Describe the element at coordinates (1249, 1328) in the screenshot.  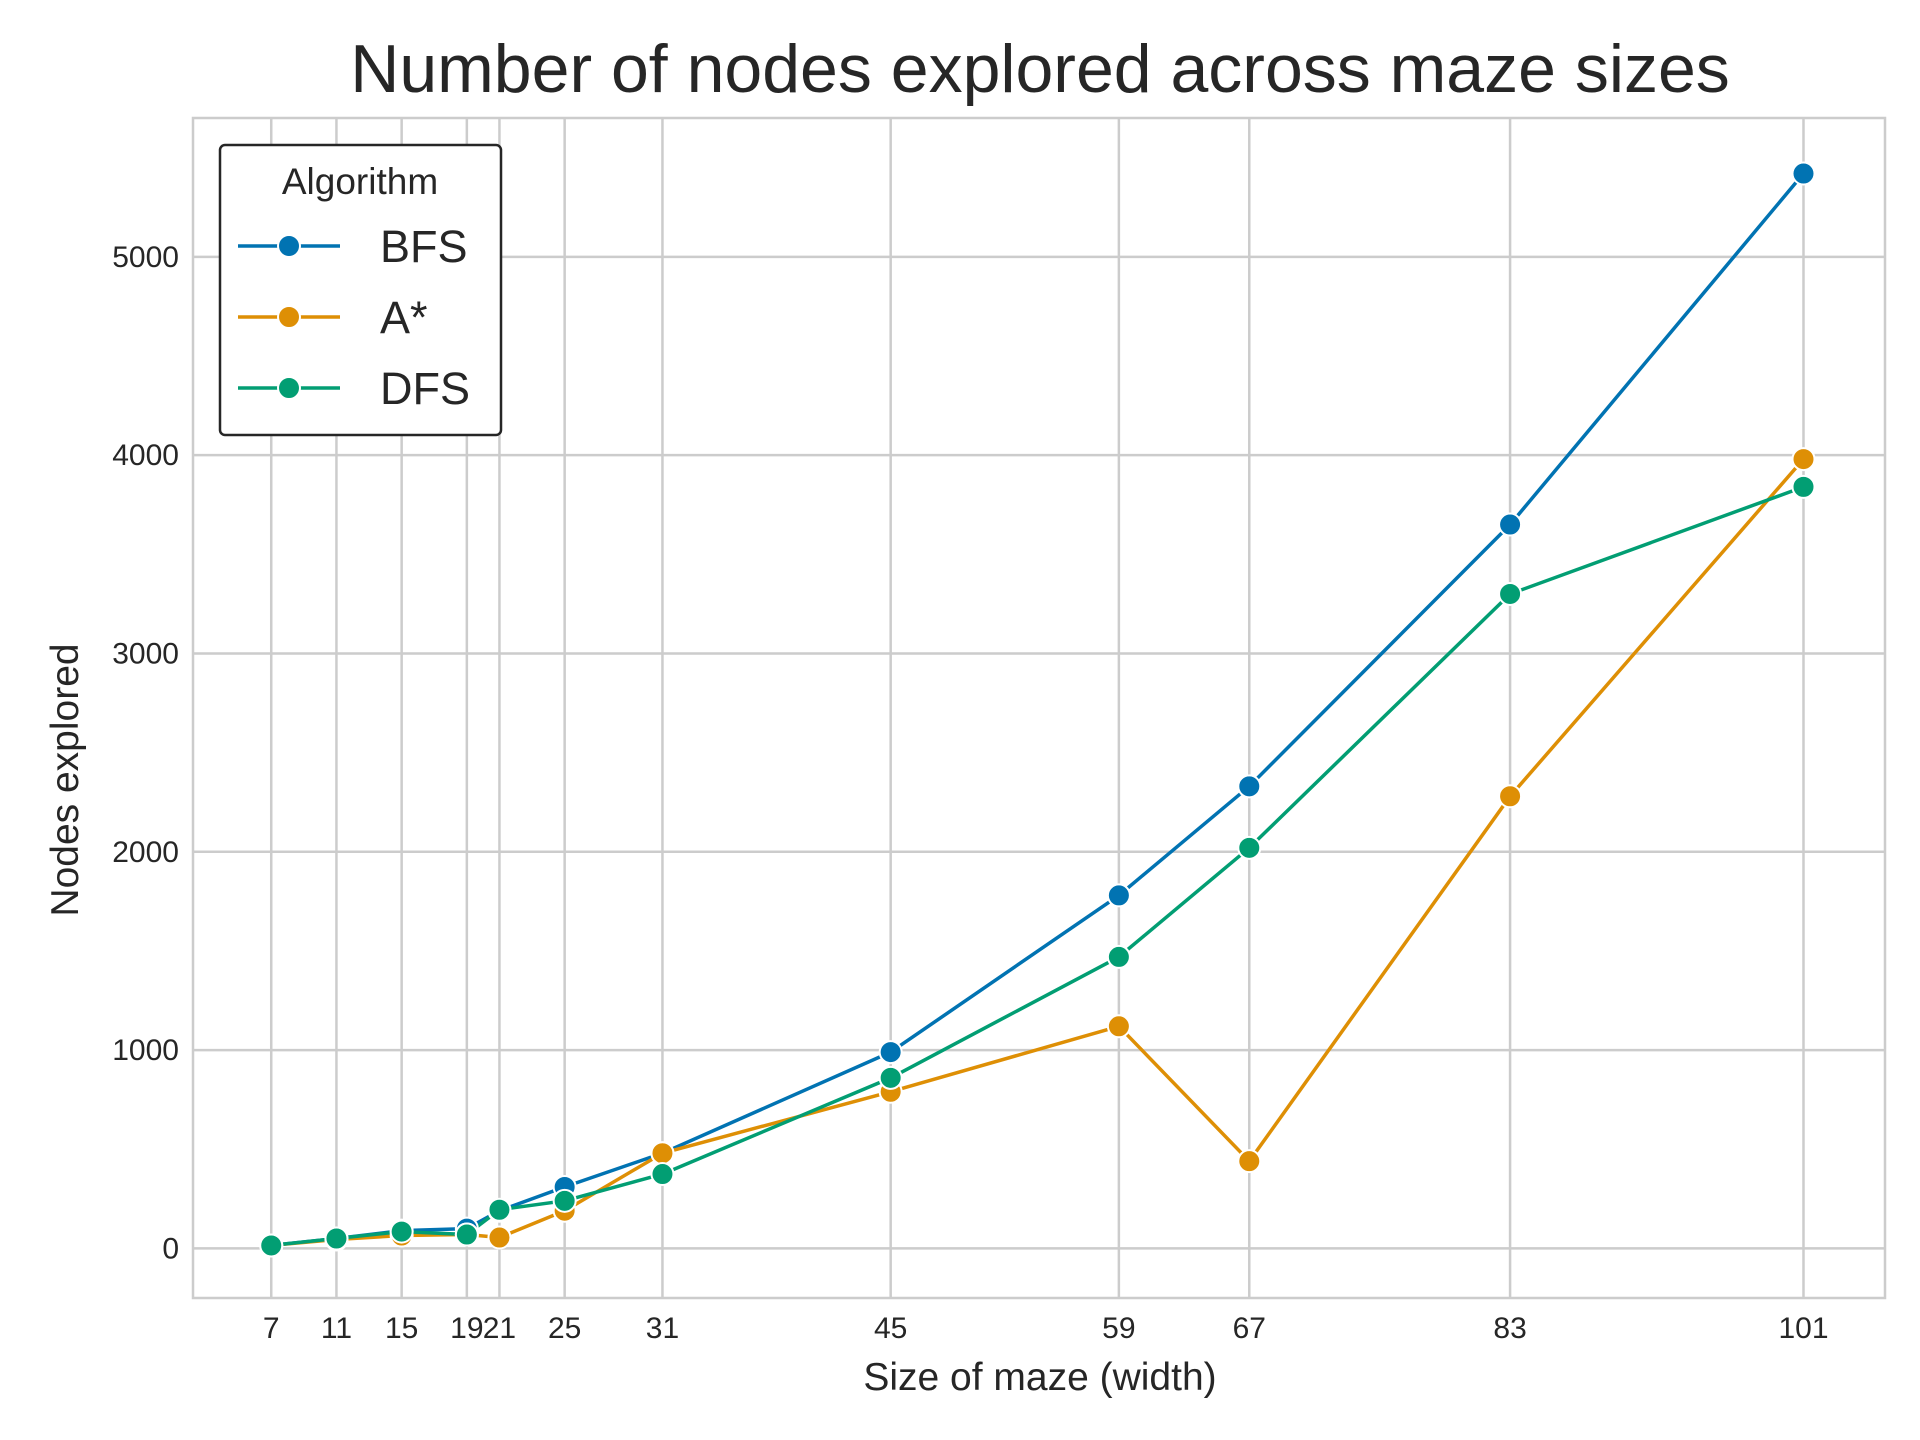
I see `x-tick-label: 67` at that location.